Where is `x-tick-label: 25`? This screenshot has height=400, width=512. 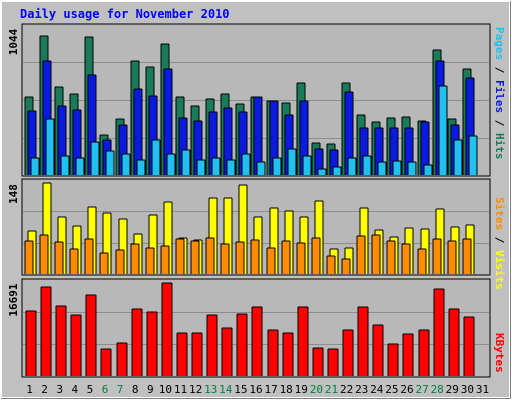 x-tick-label: 25 is located at coordinates (391, 389).